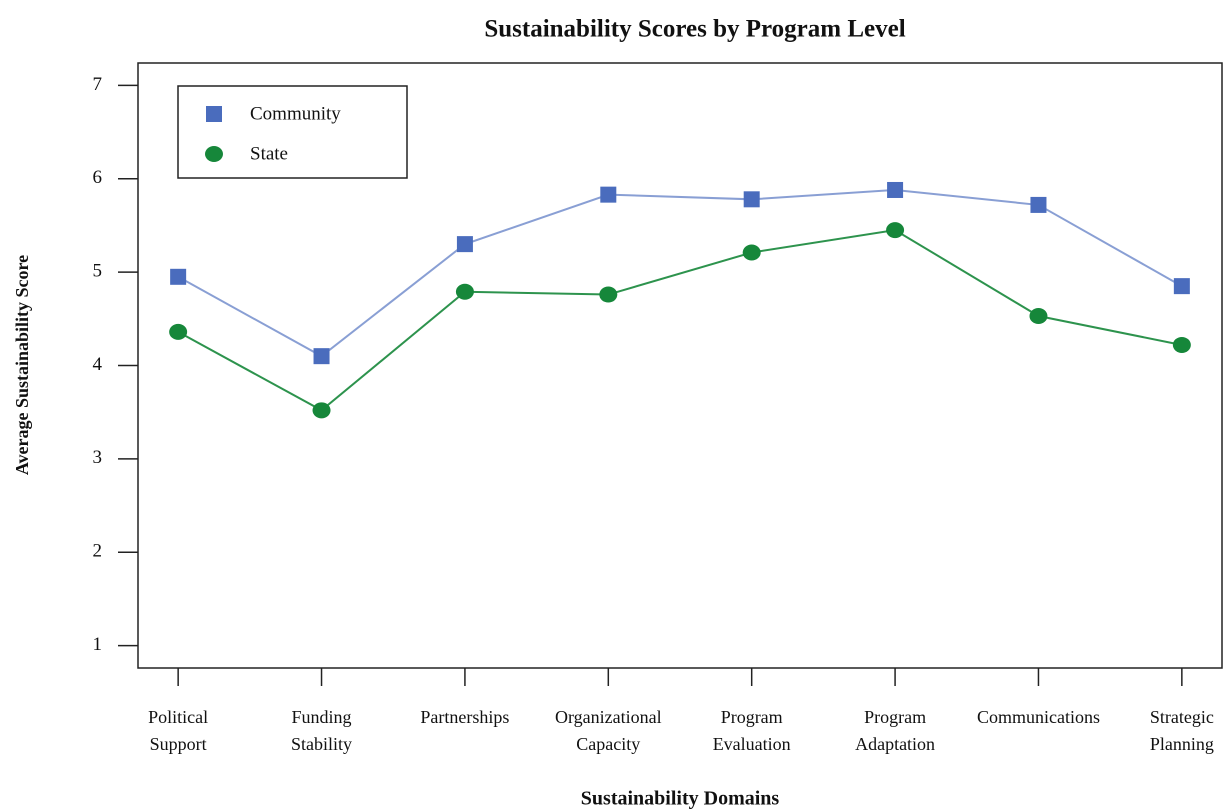  I want to click on y-tick-label: 2, so click(98, 551).